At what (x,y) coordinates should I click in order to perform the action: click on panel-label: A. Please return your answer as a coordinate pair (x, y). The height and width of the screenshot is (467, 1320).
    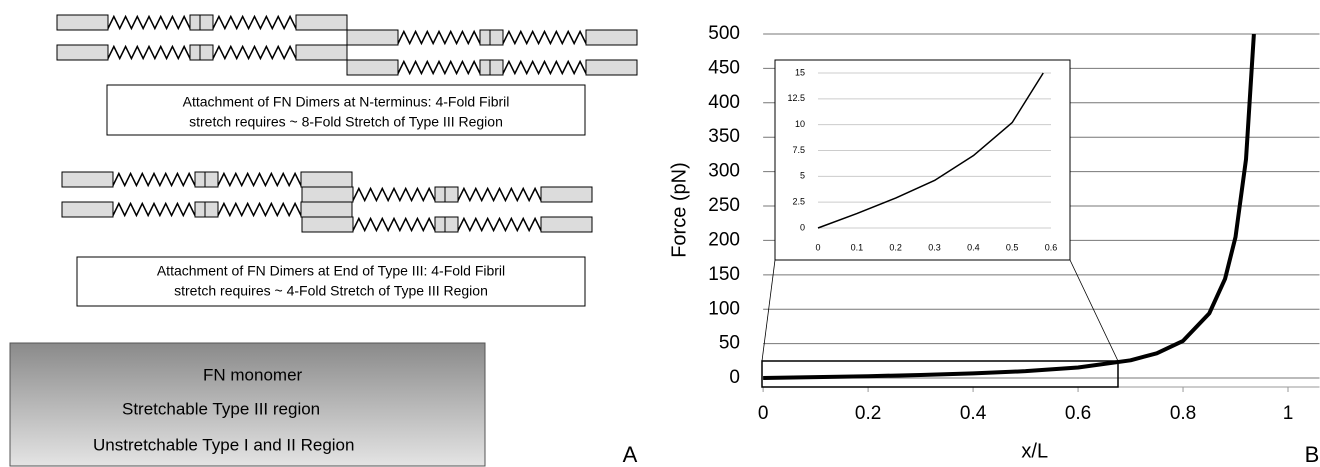
    Looking at the image, I should click on (630, 454).